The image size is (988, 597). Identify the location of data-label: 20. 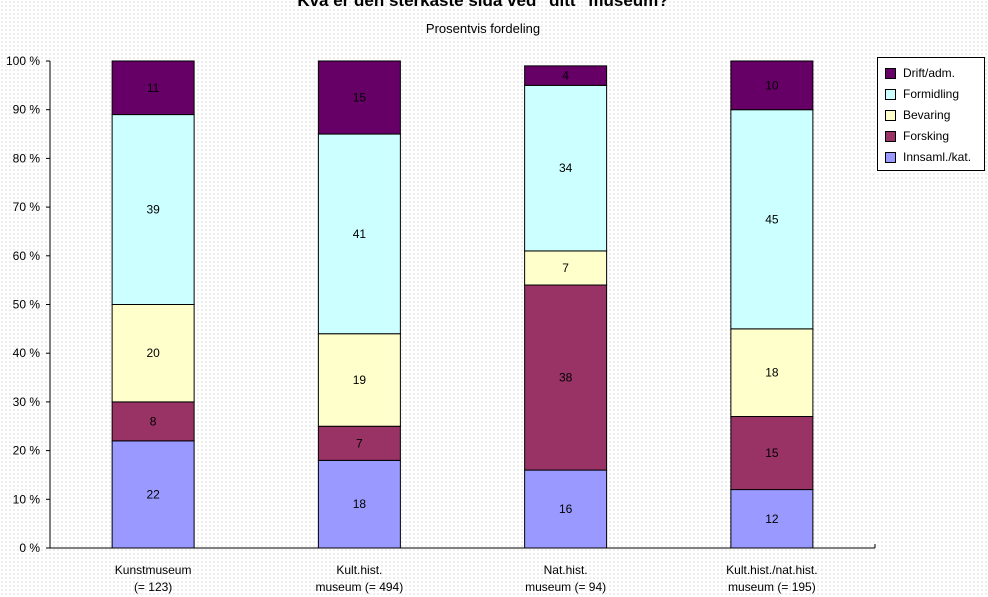
(153, 353).